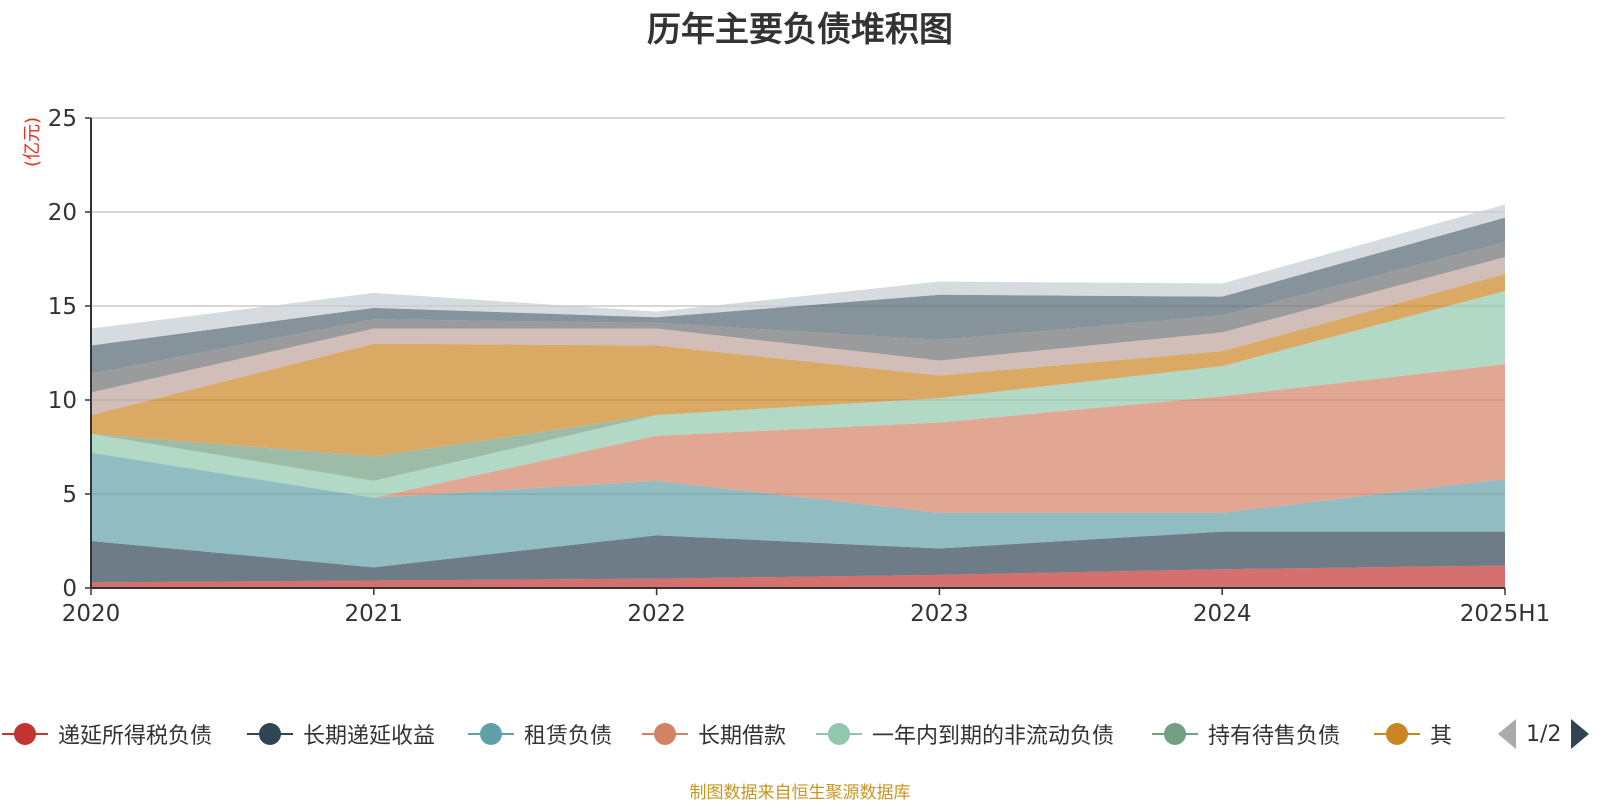 Image resolution: width=1600 pixels, height=803 pixels. Describe the element at coordinates (69, 589) in the screenshot. I see `y-tick-label: 0` at that location.